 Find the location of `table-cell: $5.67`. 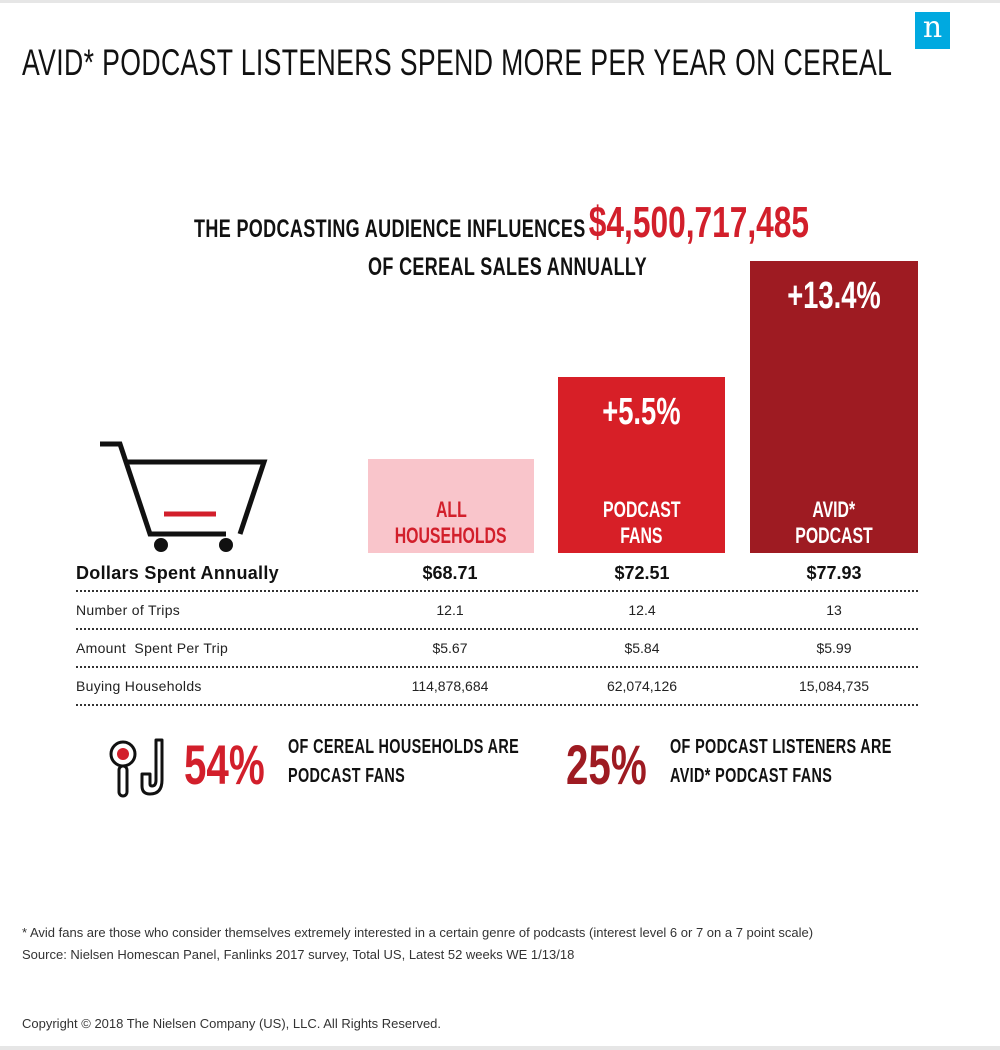

table-cell: $5.67 is located at coordinates (450, 648).